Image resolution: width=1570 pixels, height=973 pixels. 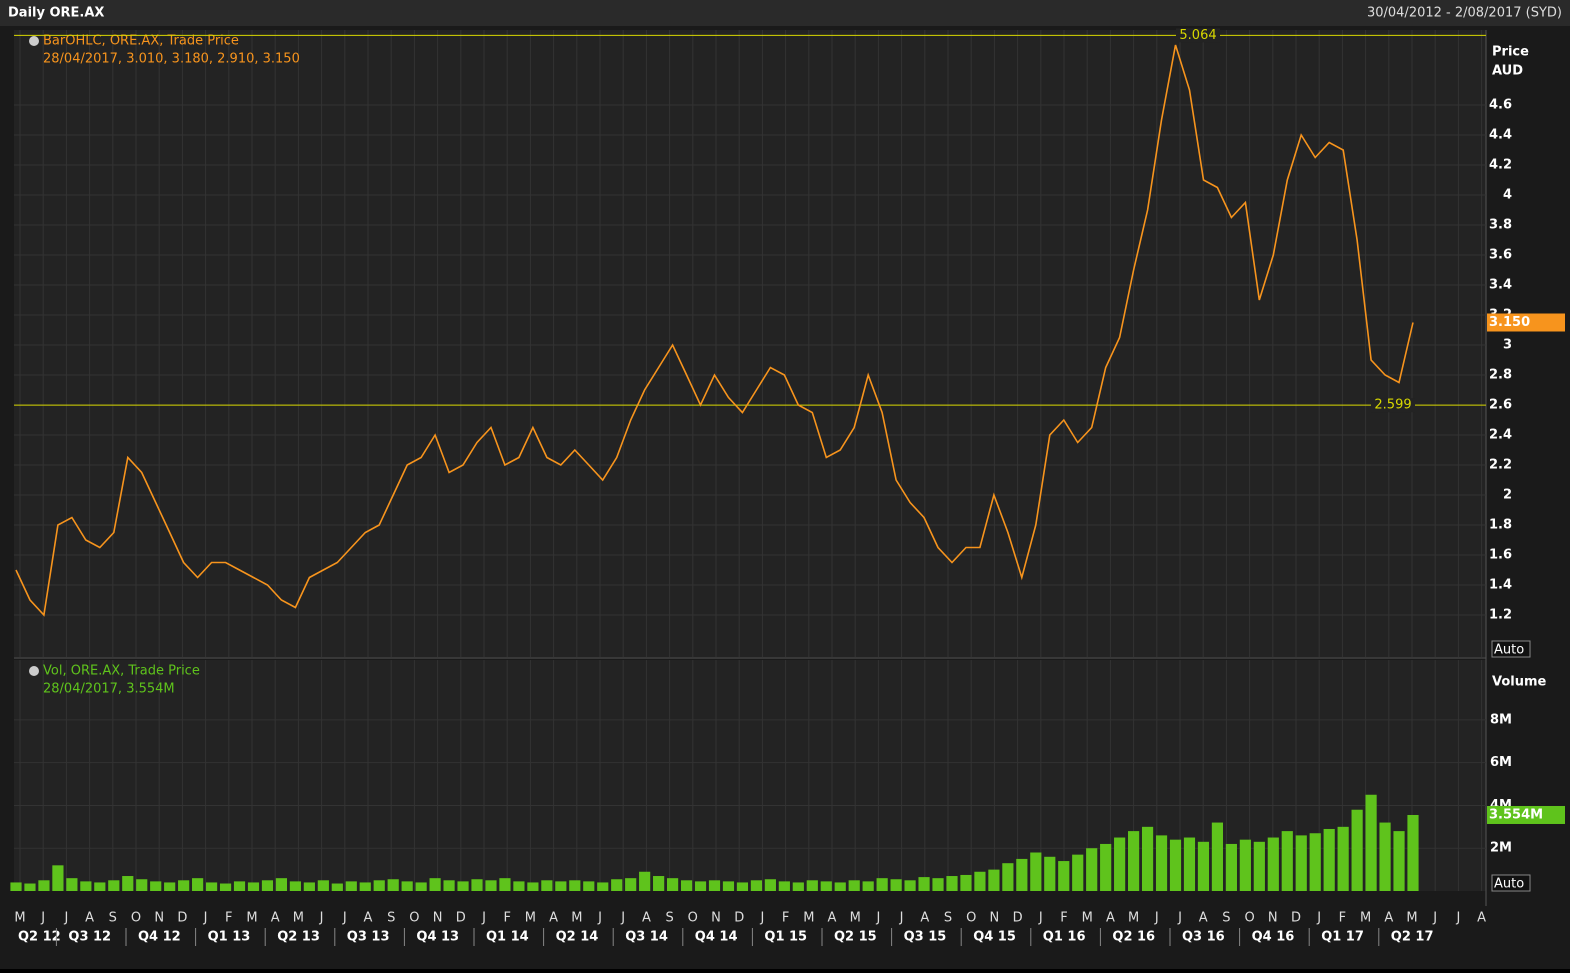 What do you see at coordinates (507, 937) in the screenshot?
I see `quarter-label: Q1 14` at bounding box center [507, 937].